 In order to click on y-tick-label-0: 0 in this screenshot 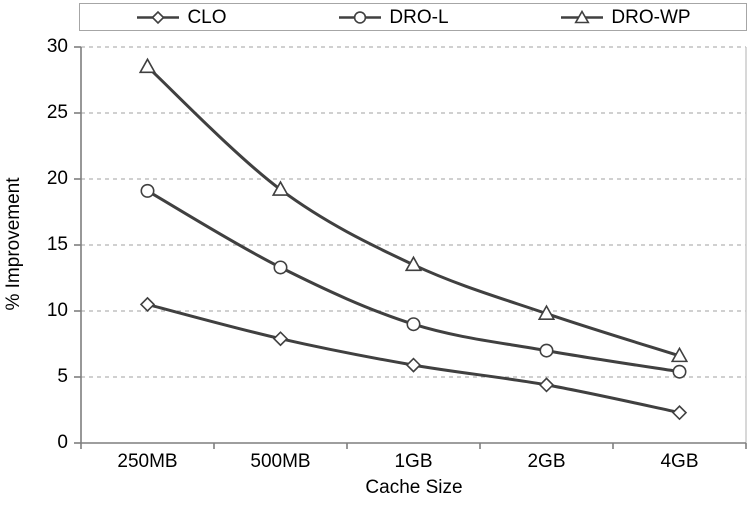, I will do `click(62, 442)`.